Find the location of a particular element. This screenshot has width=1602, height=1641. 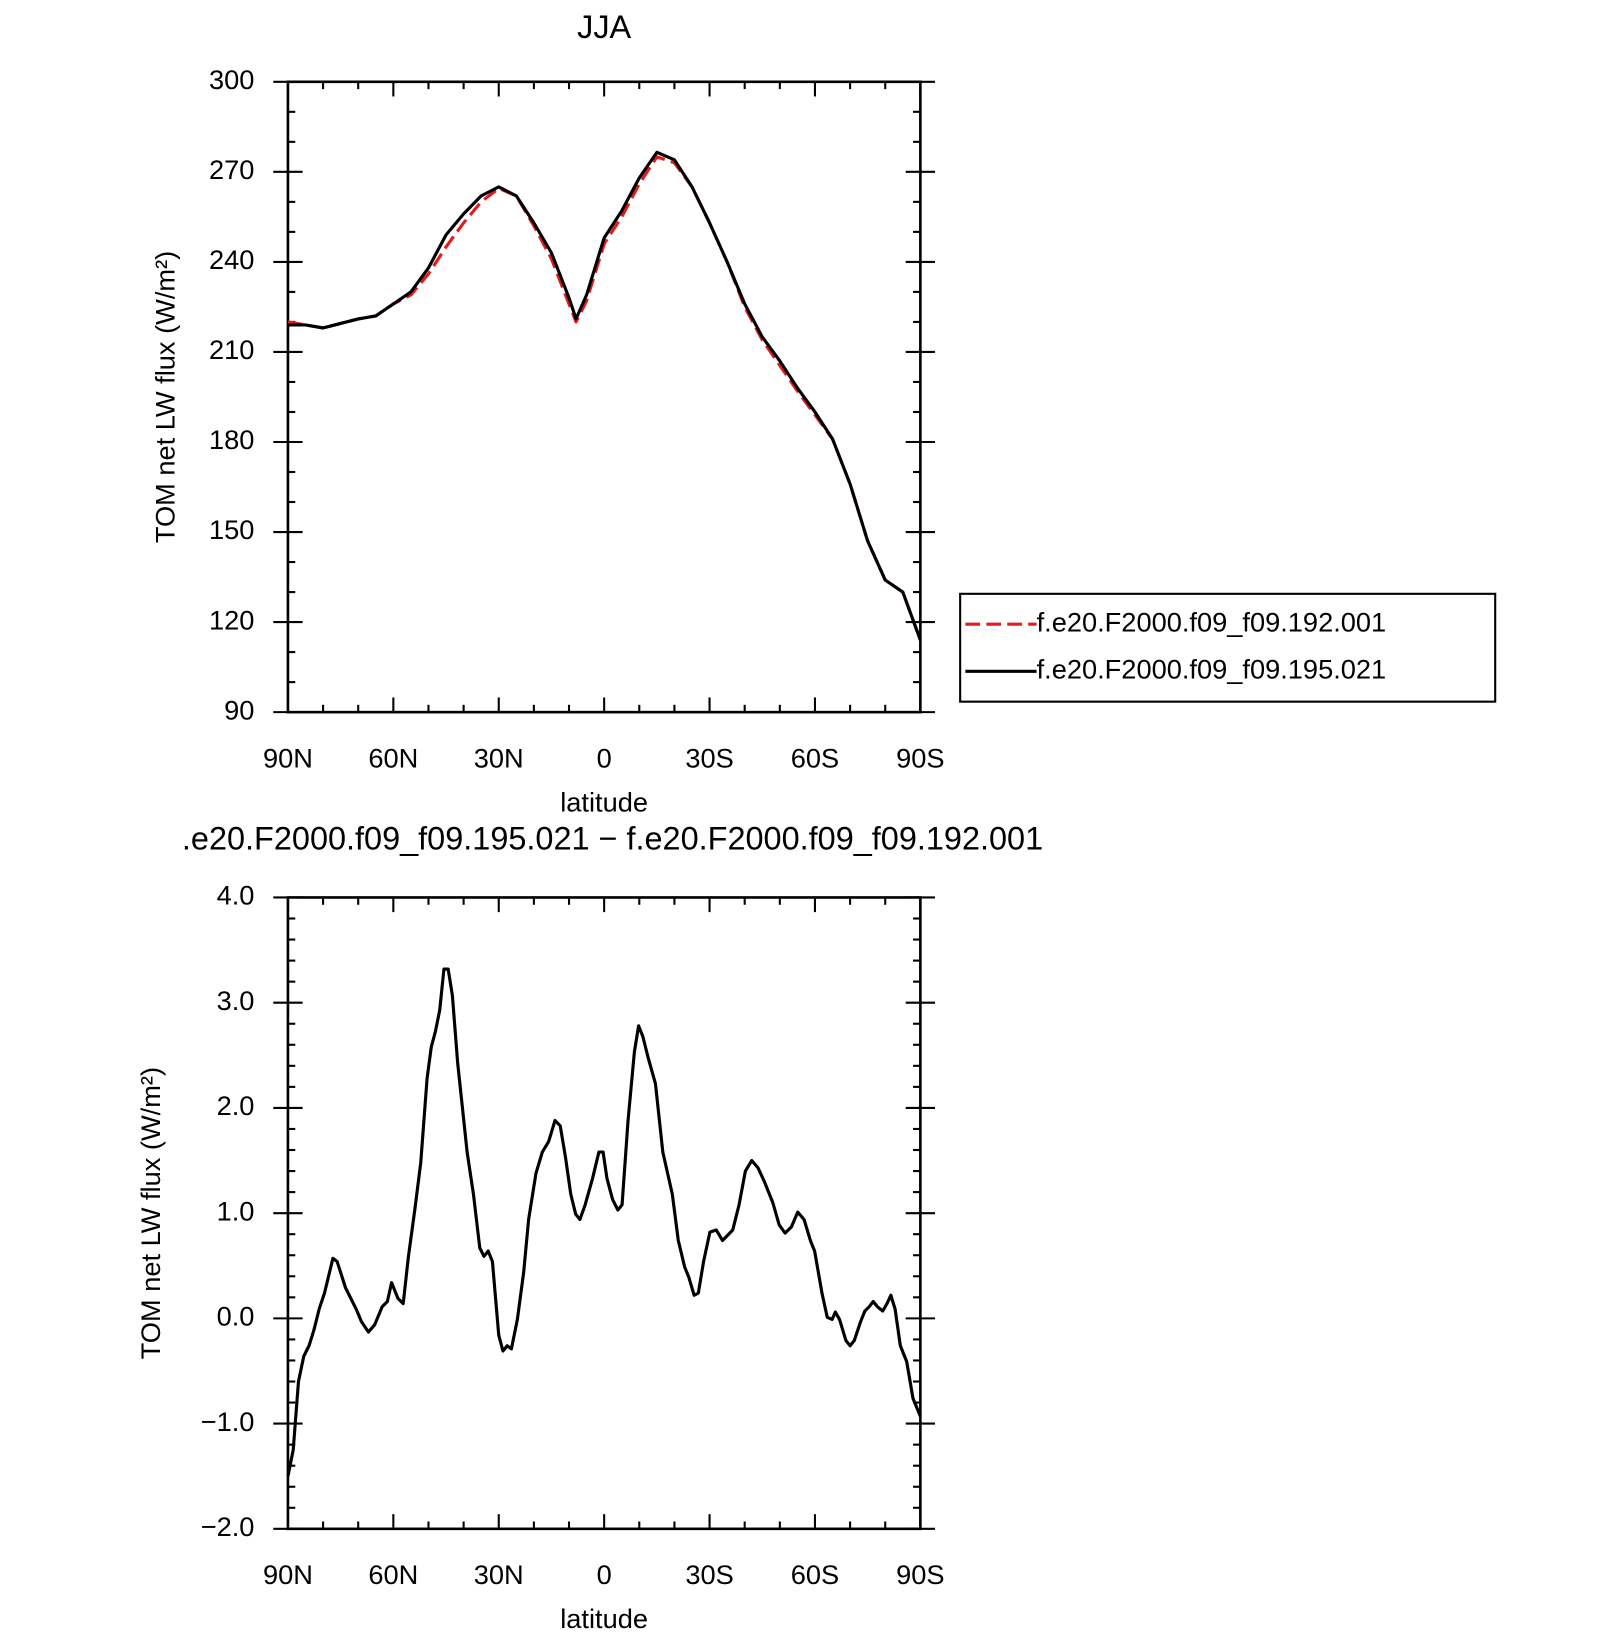

y-tick-label: −1.0 is located at coordinates (228, 1421).